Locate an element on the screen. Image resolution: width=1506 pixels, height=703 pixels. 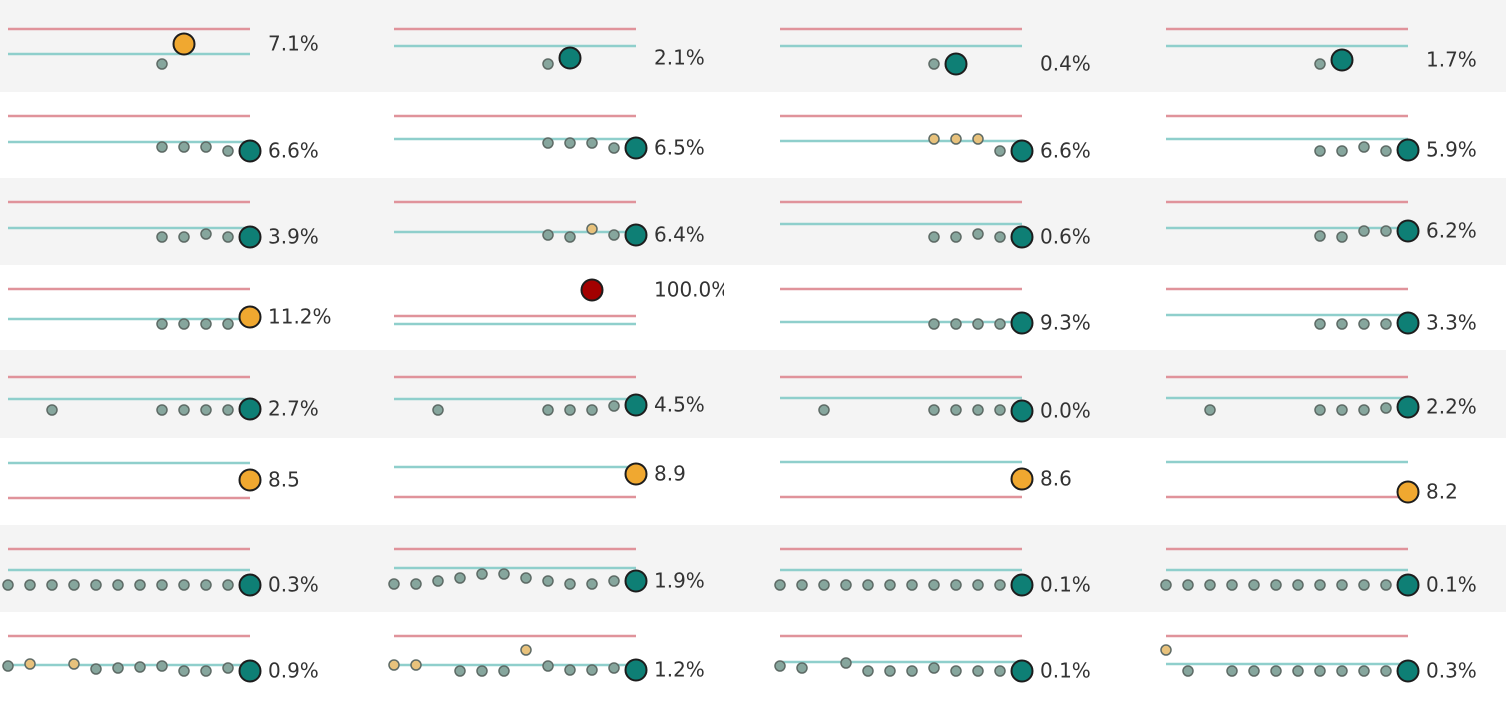
value-label: 1.9% is located at coordinates (679, 581).